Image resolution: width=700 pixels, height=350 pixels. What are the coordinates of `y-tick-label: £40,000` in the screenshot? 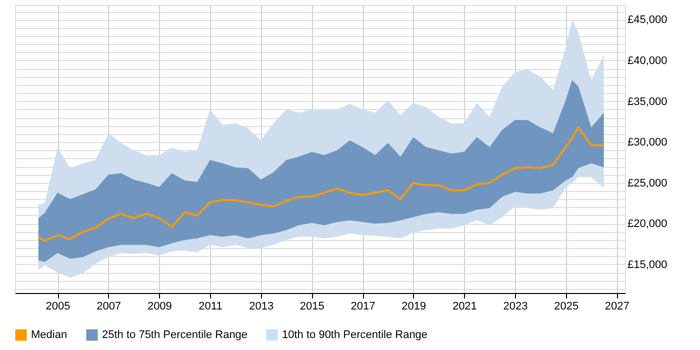 It's located at (648, 60).